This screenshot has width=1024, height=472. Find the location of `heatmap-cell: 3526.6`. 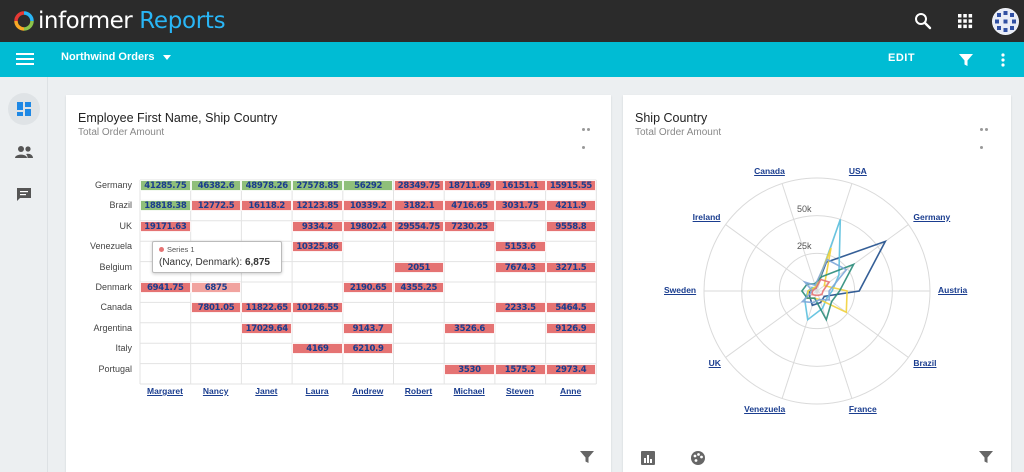

heatmap-cell: 3526.6 is located at coordinates (469, 328).